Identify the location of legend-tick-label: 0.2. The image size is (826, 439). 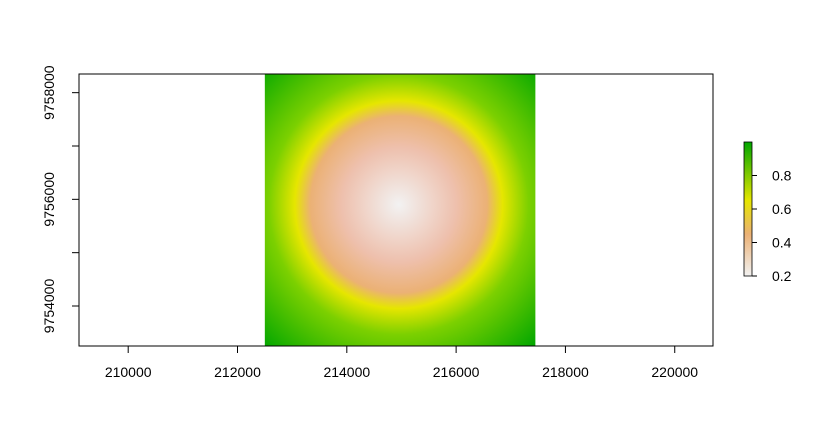
(782, 276).